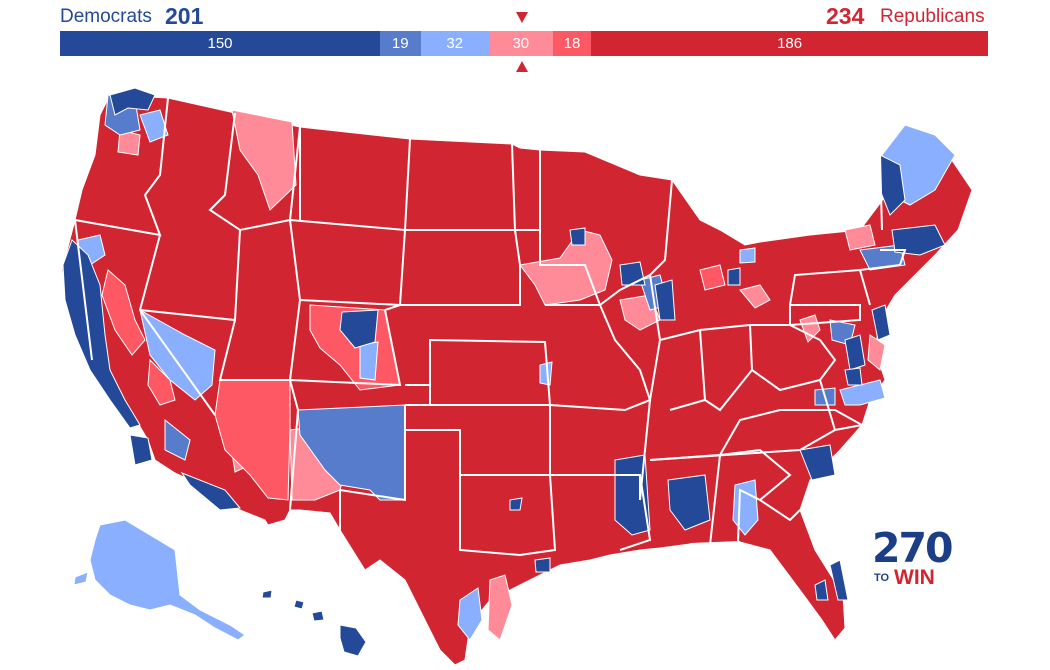  Describe the element at coordinates (572, 43) in the screenshot. I see `seat-segment-likely-rep: 18` at that location.